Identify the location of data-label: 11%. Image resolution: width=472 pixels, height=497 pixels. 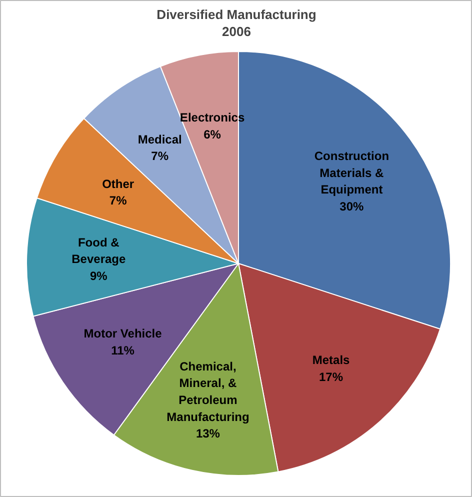
(123, 351).